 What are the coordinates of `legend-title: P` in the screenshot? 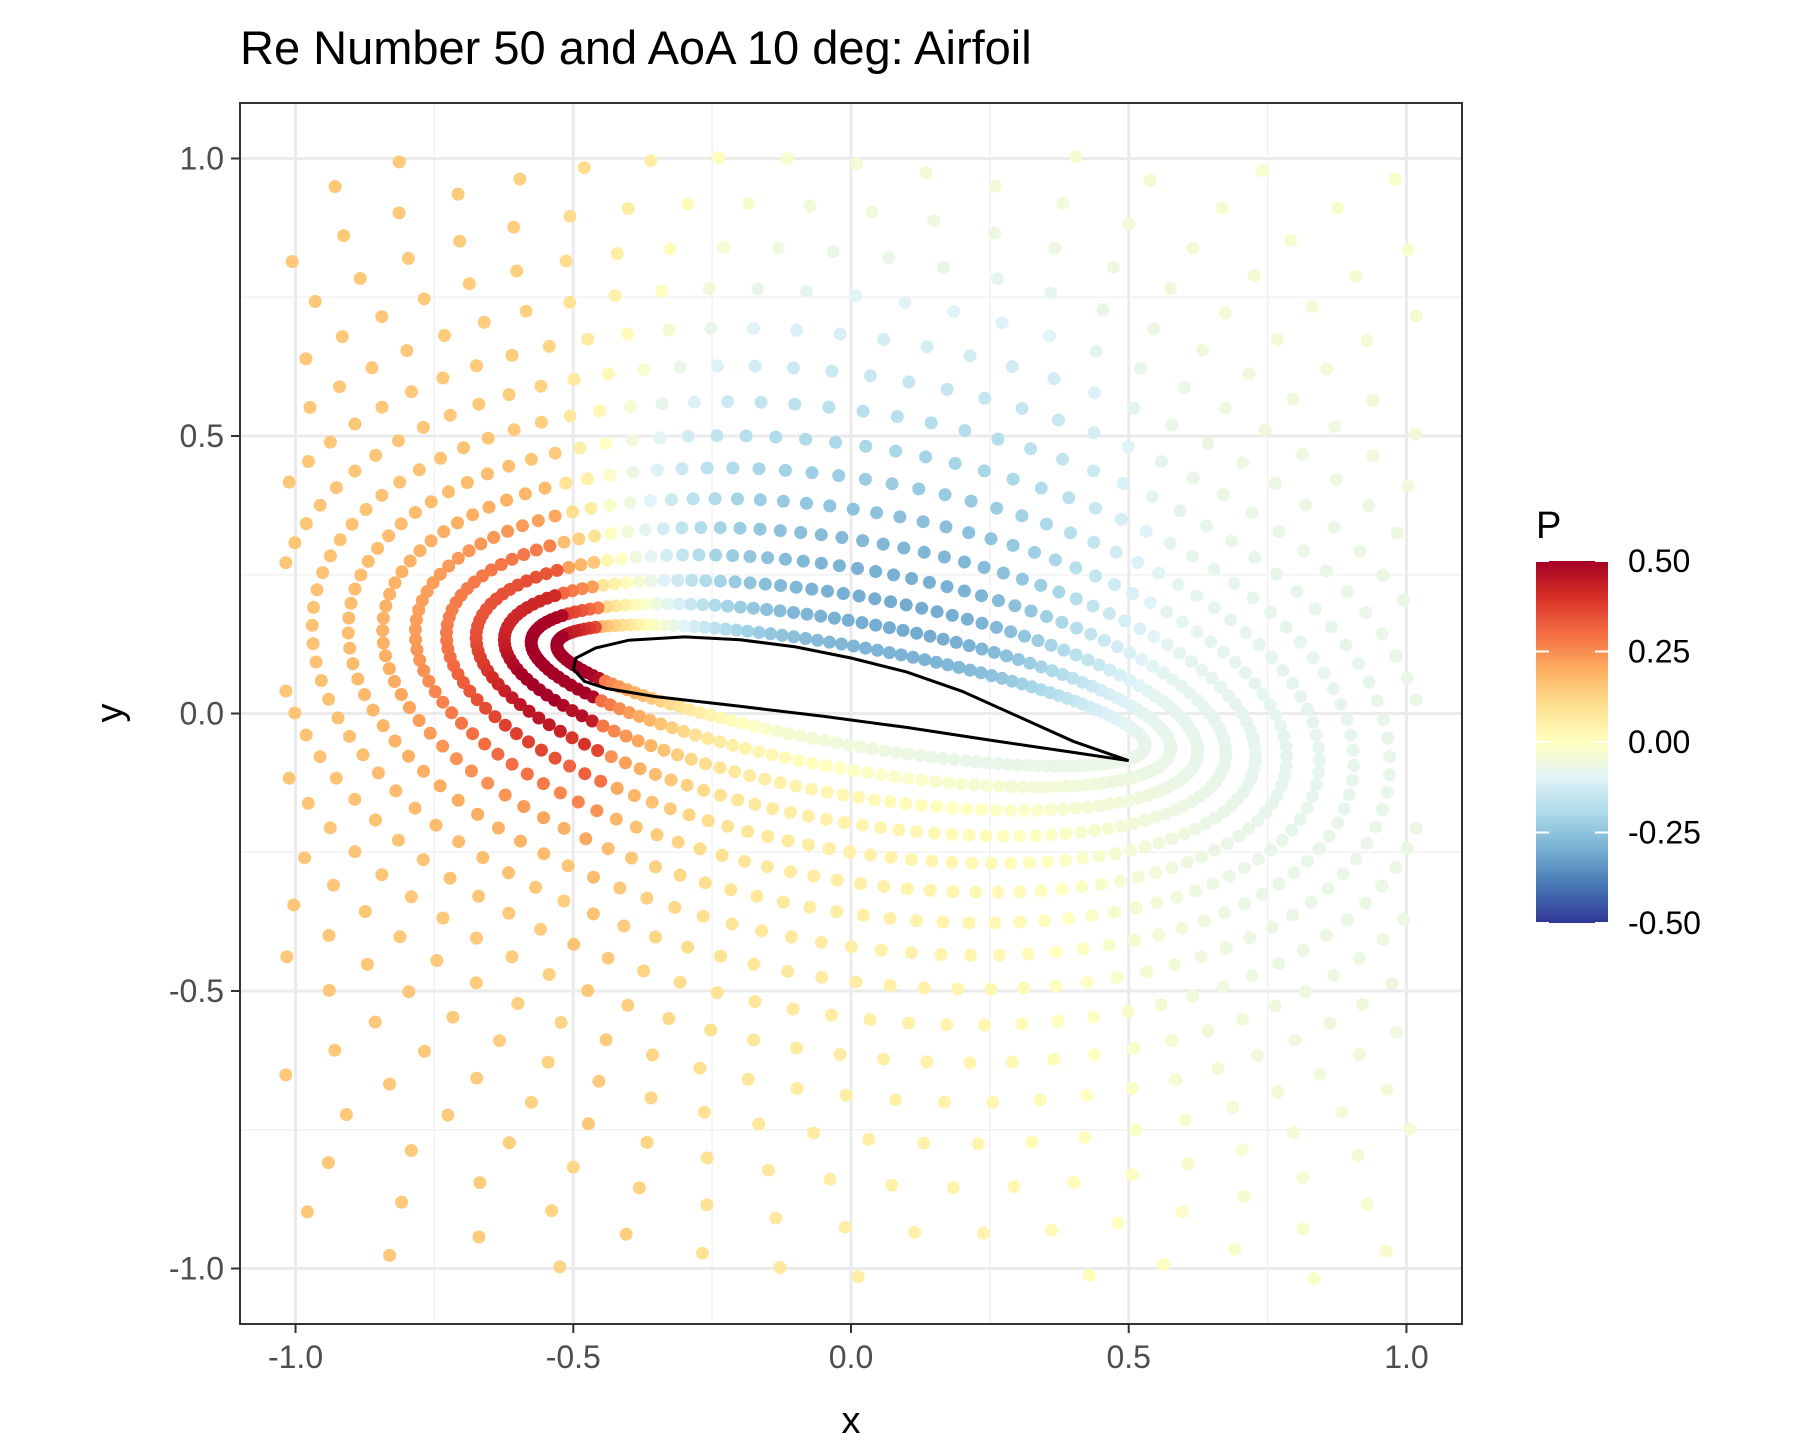 It's located at (1548, 526).